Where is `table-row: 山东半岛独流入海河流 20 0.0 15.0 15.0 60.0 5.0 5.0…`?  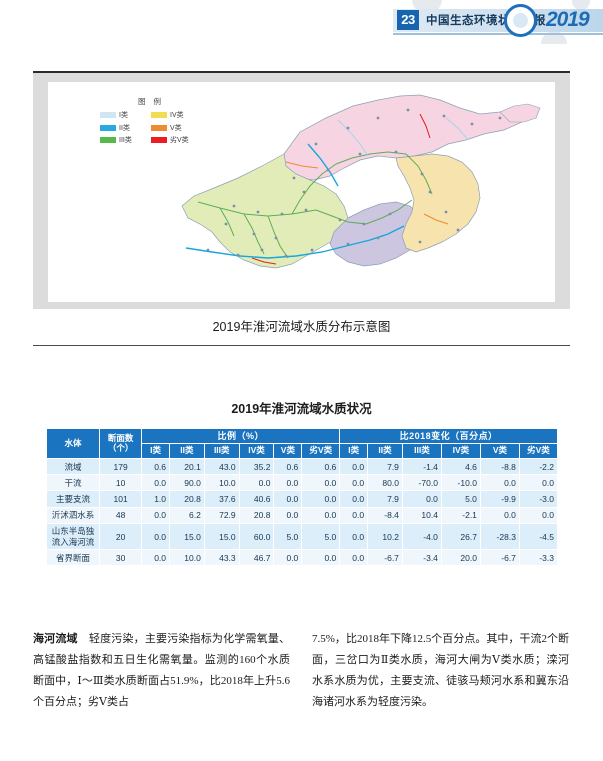 table-row: 山东半岛独流入海河流 20 0.0 15.0 15.0 60.0 5.0 5.0… is located at coordinates (302, 536).